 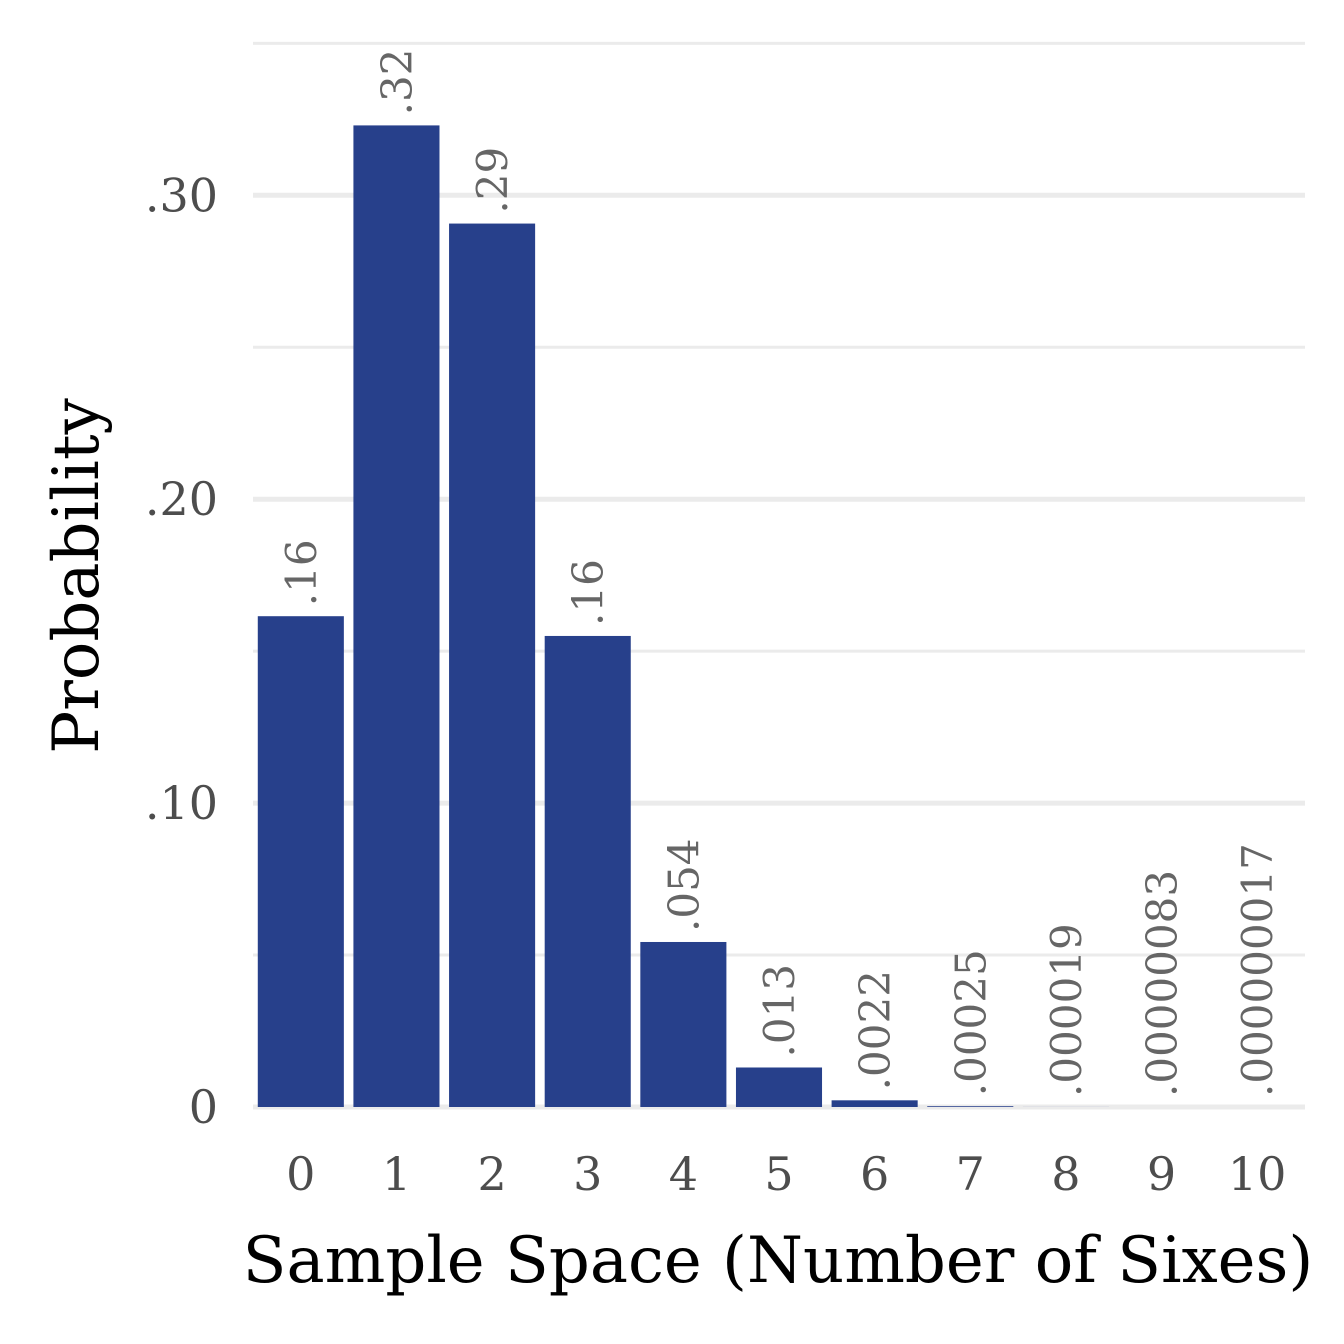 What do you see at coordinates (587, 1174) in the screenshot?
I see `x-tick-label: 3` at bounding box center [587, 1174].